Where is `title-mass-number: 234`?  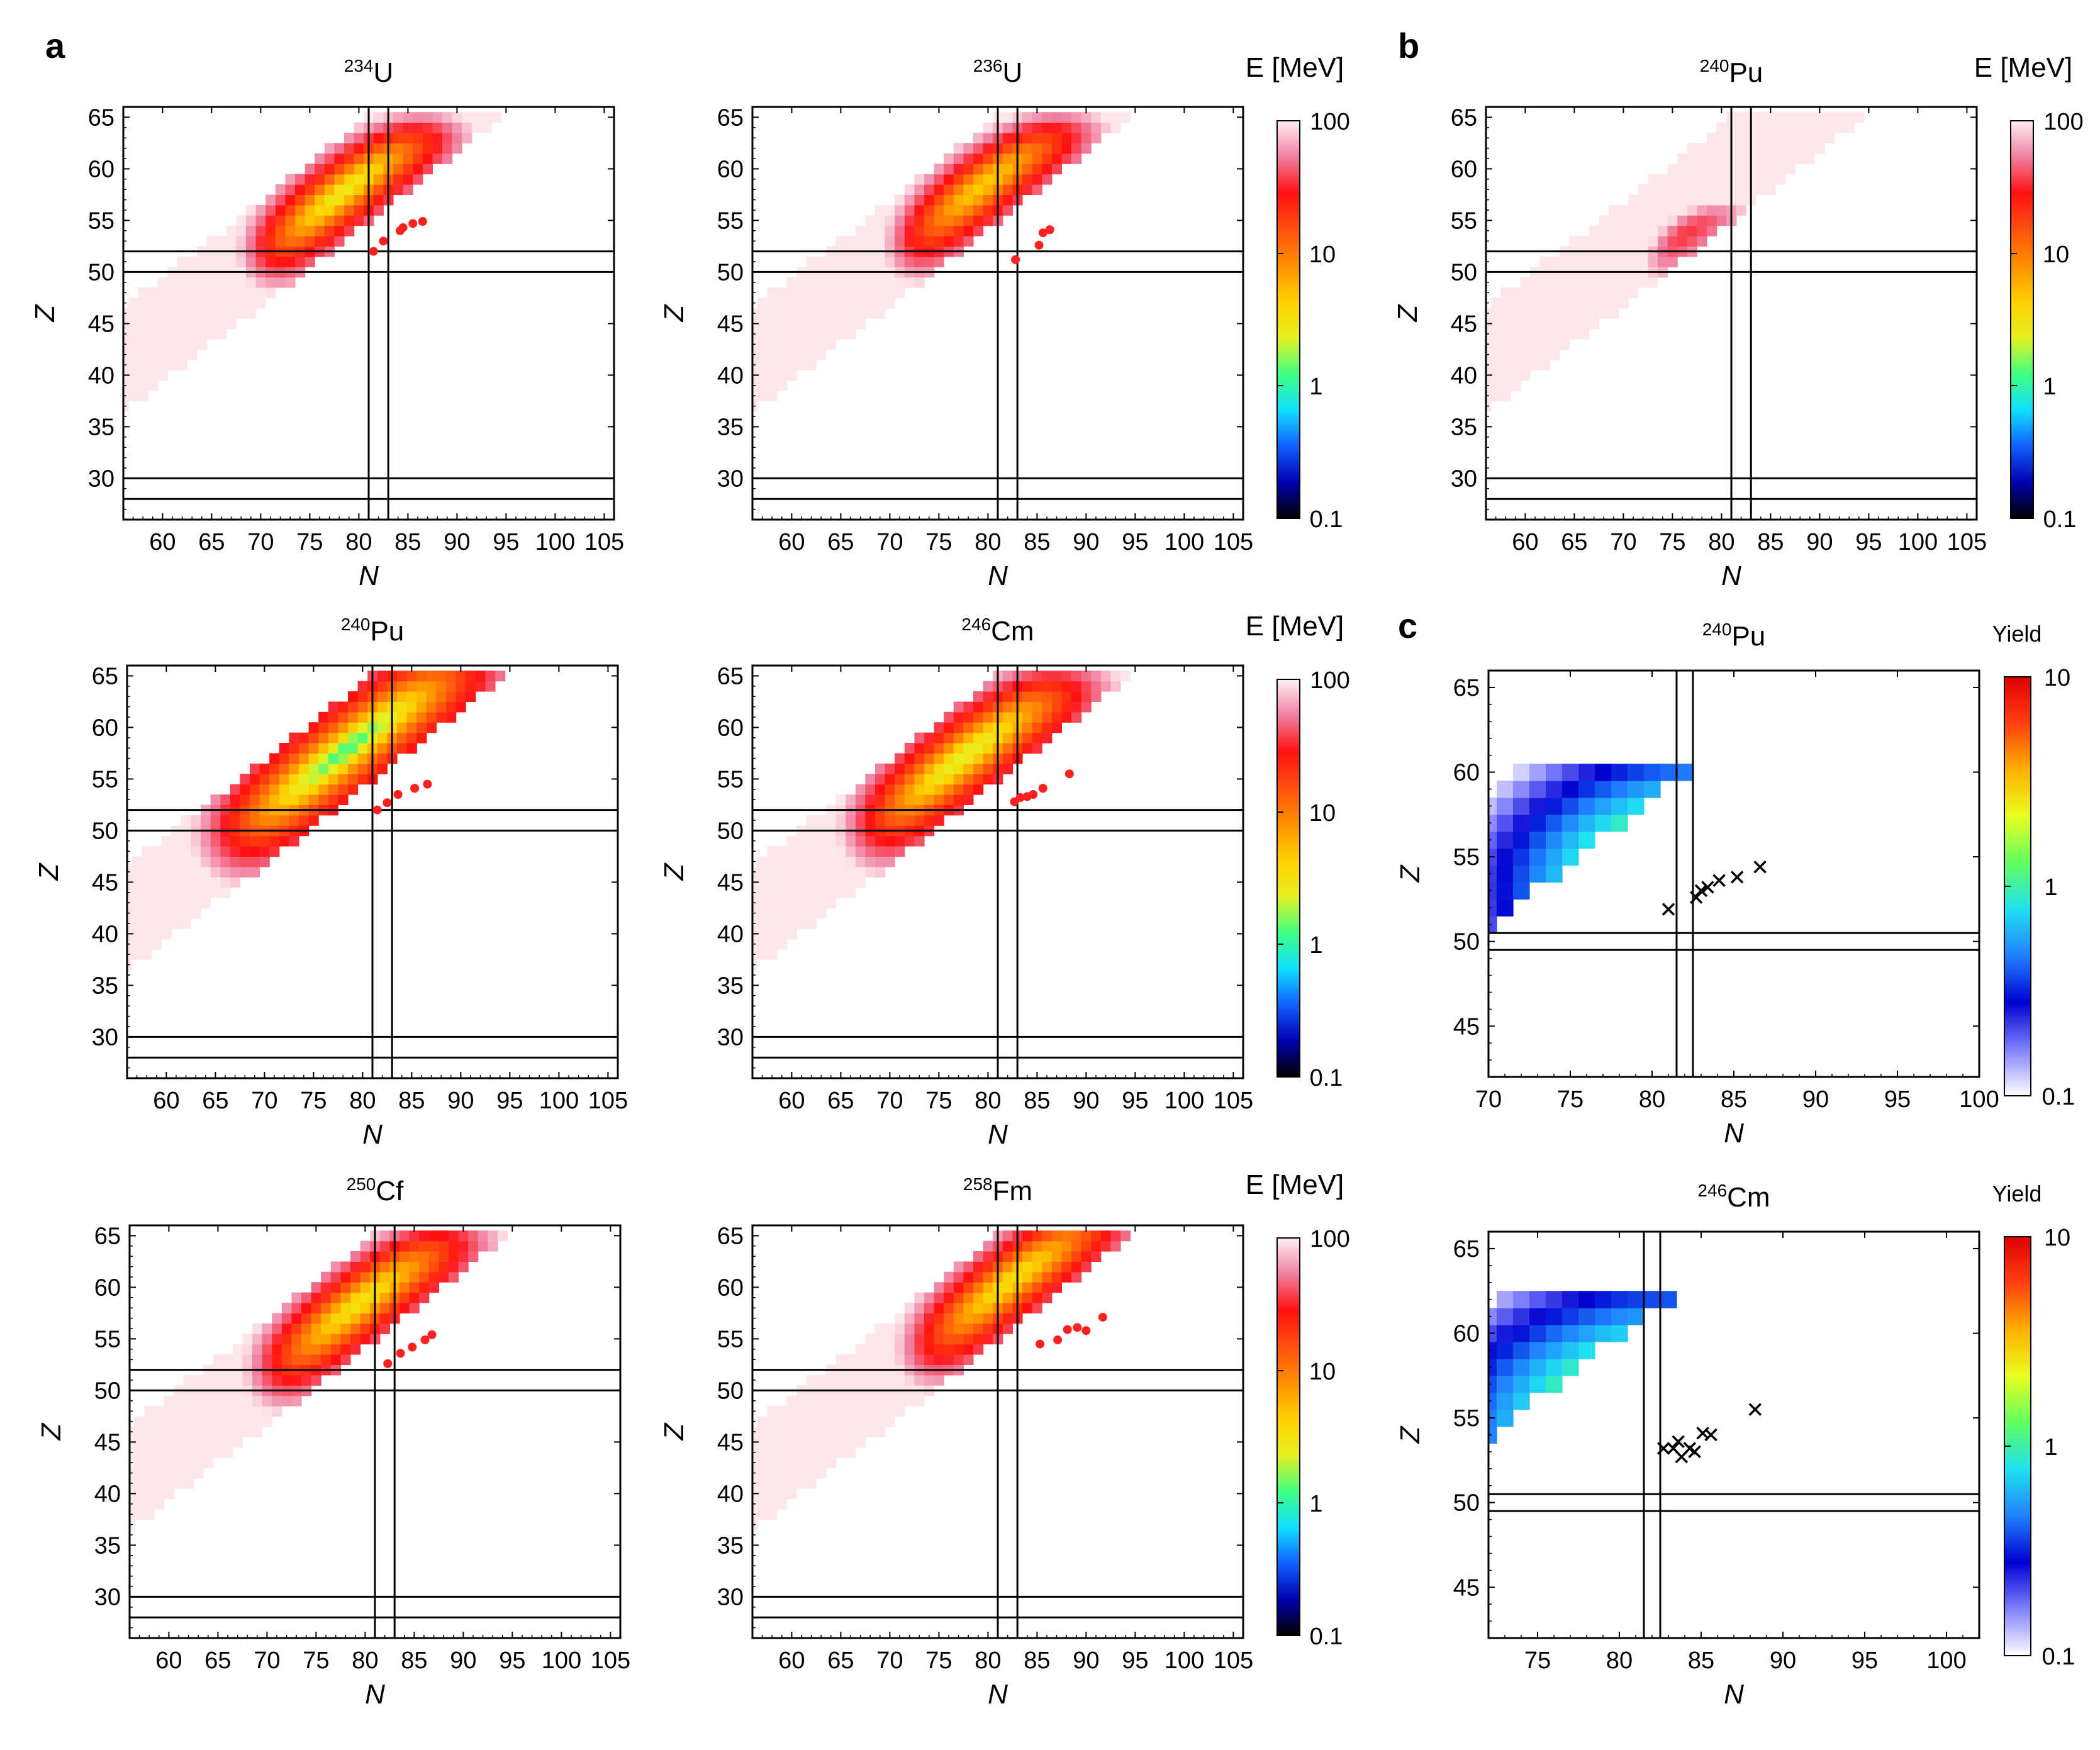 title-mass-number: 234 is located at coordinates (359, 65).